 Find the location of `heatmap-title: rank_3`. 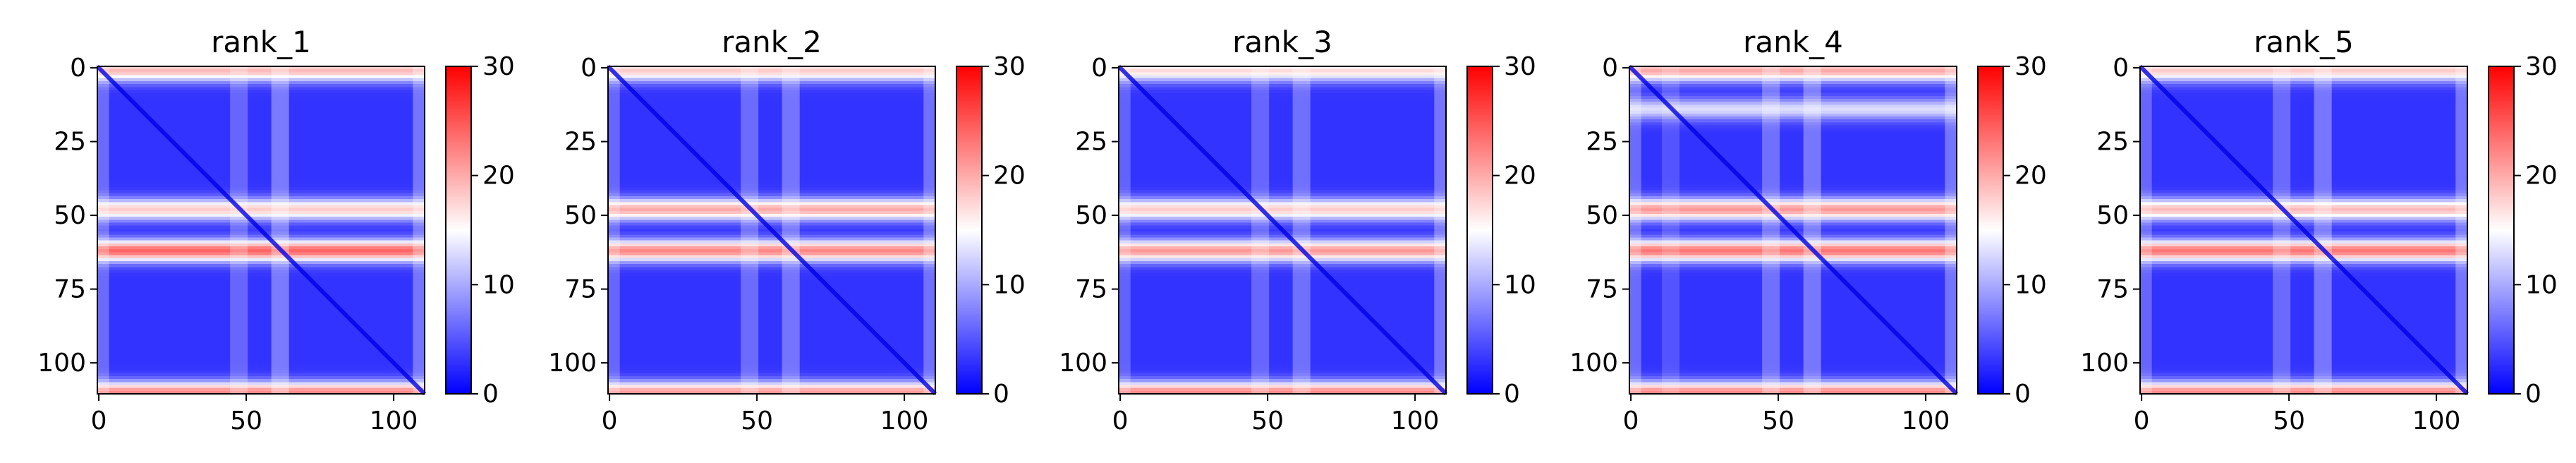

heatmap-title: rank_3 is located at coordinates (1282, 42).